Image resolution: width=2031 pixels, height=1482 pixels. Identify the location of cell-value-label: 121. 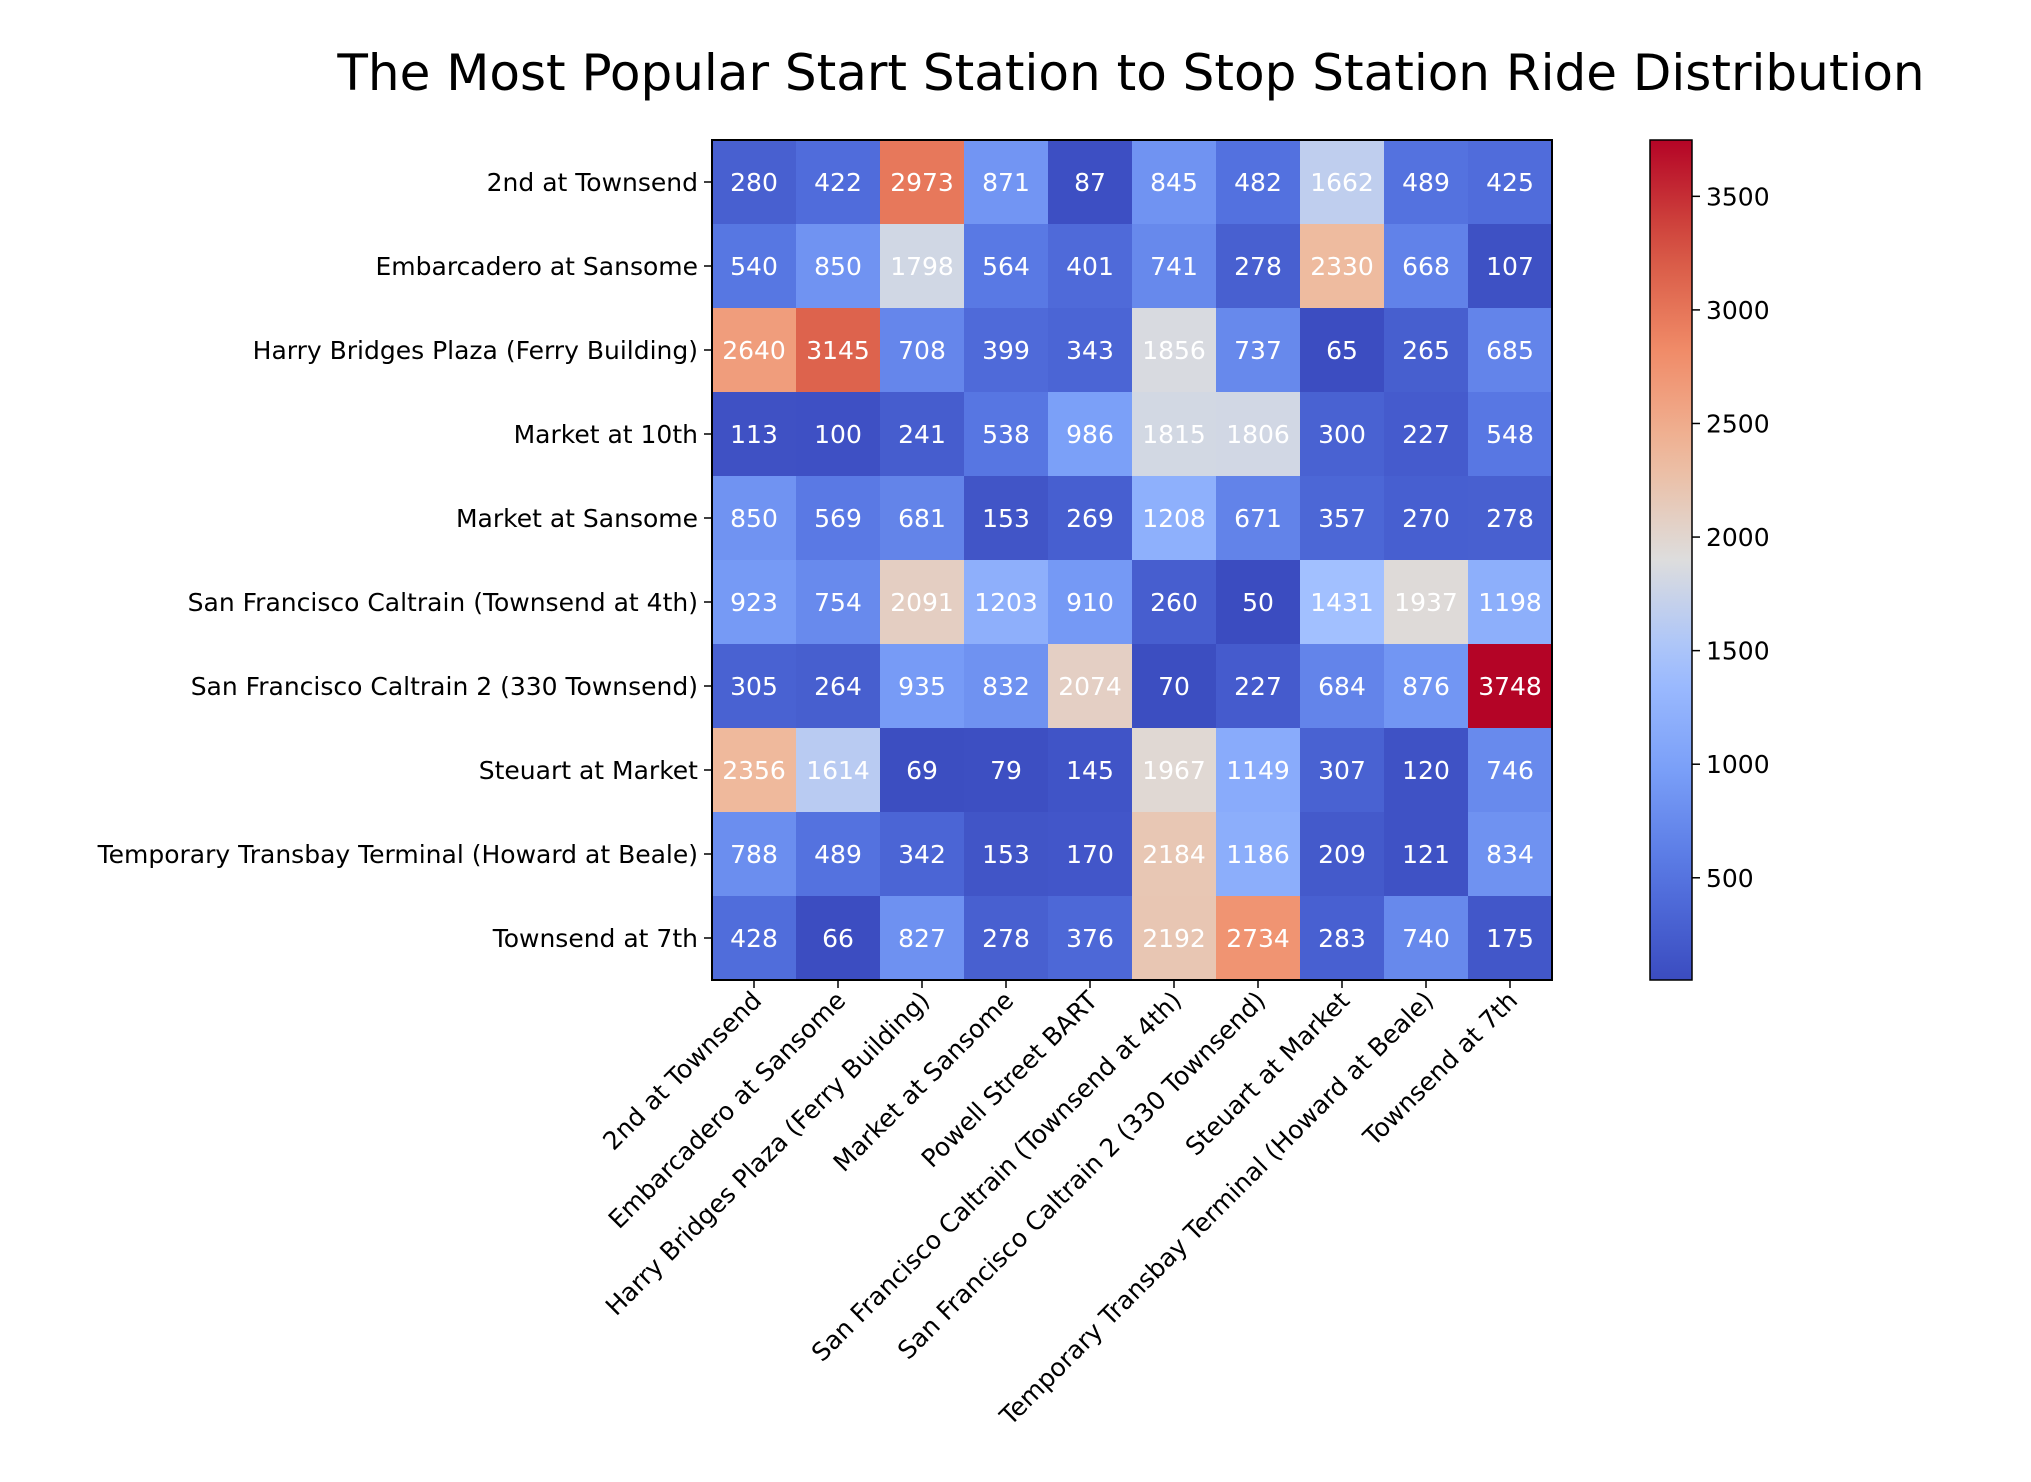
(1426, 854).